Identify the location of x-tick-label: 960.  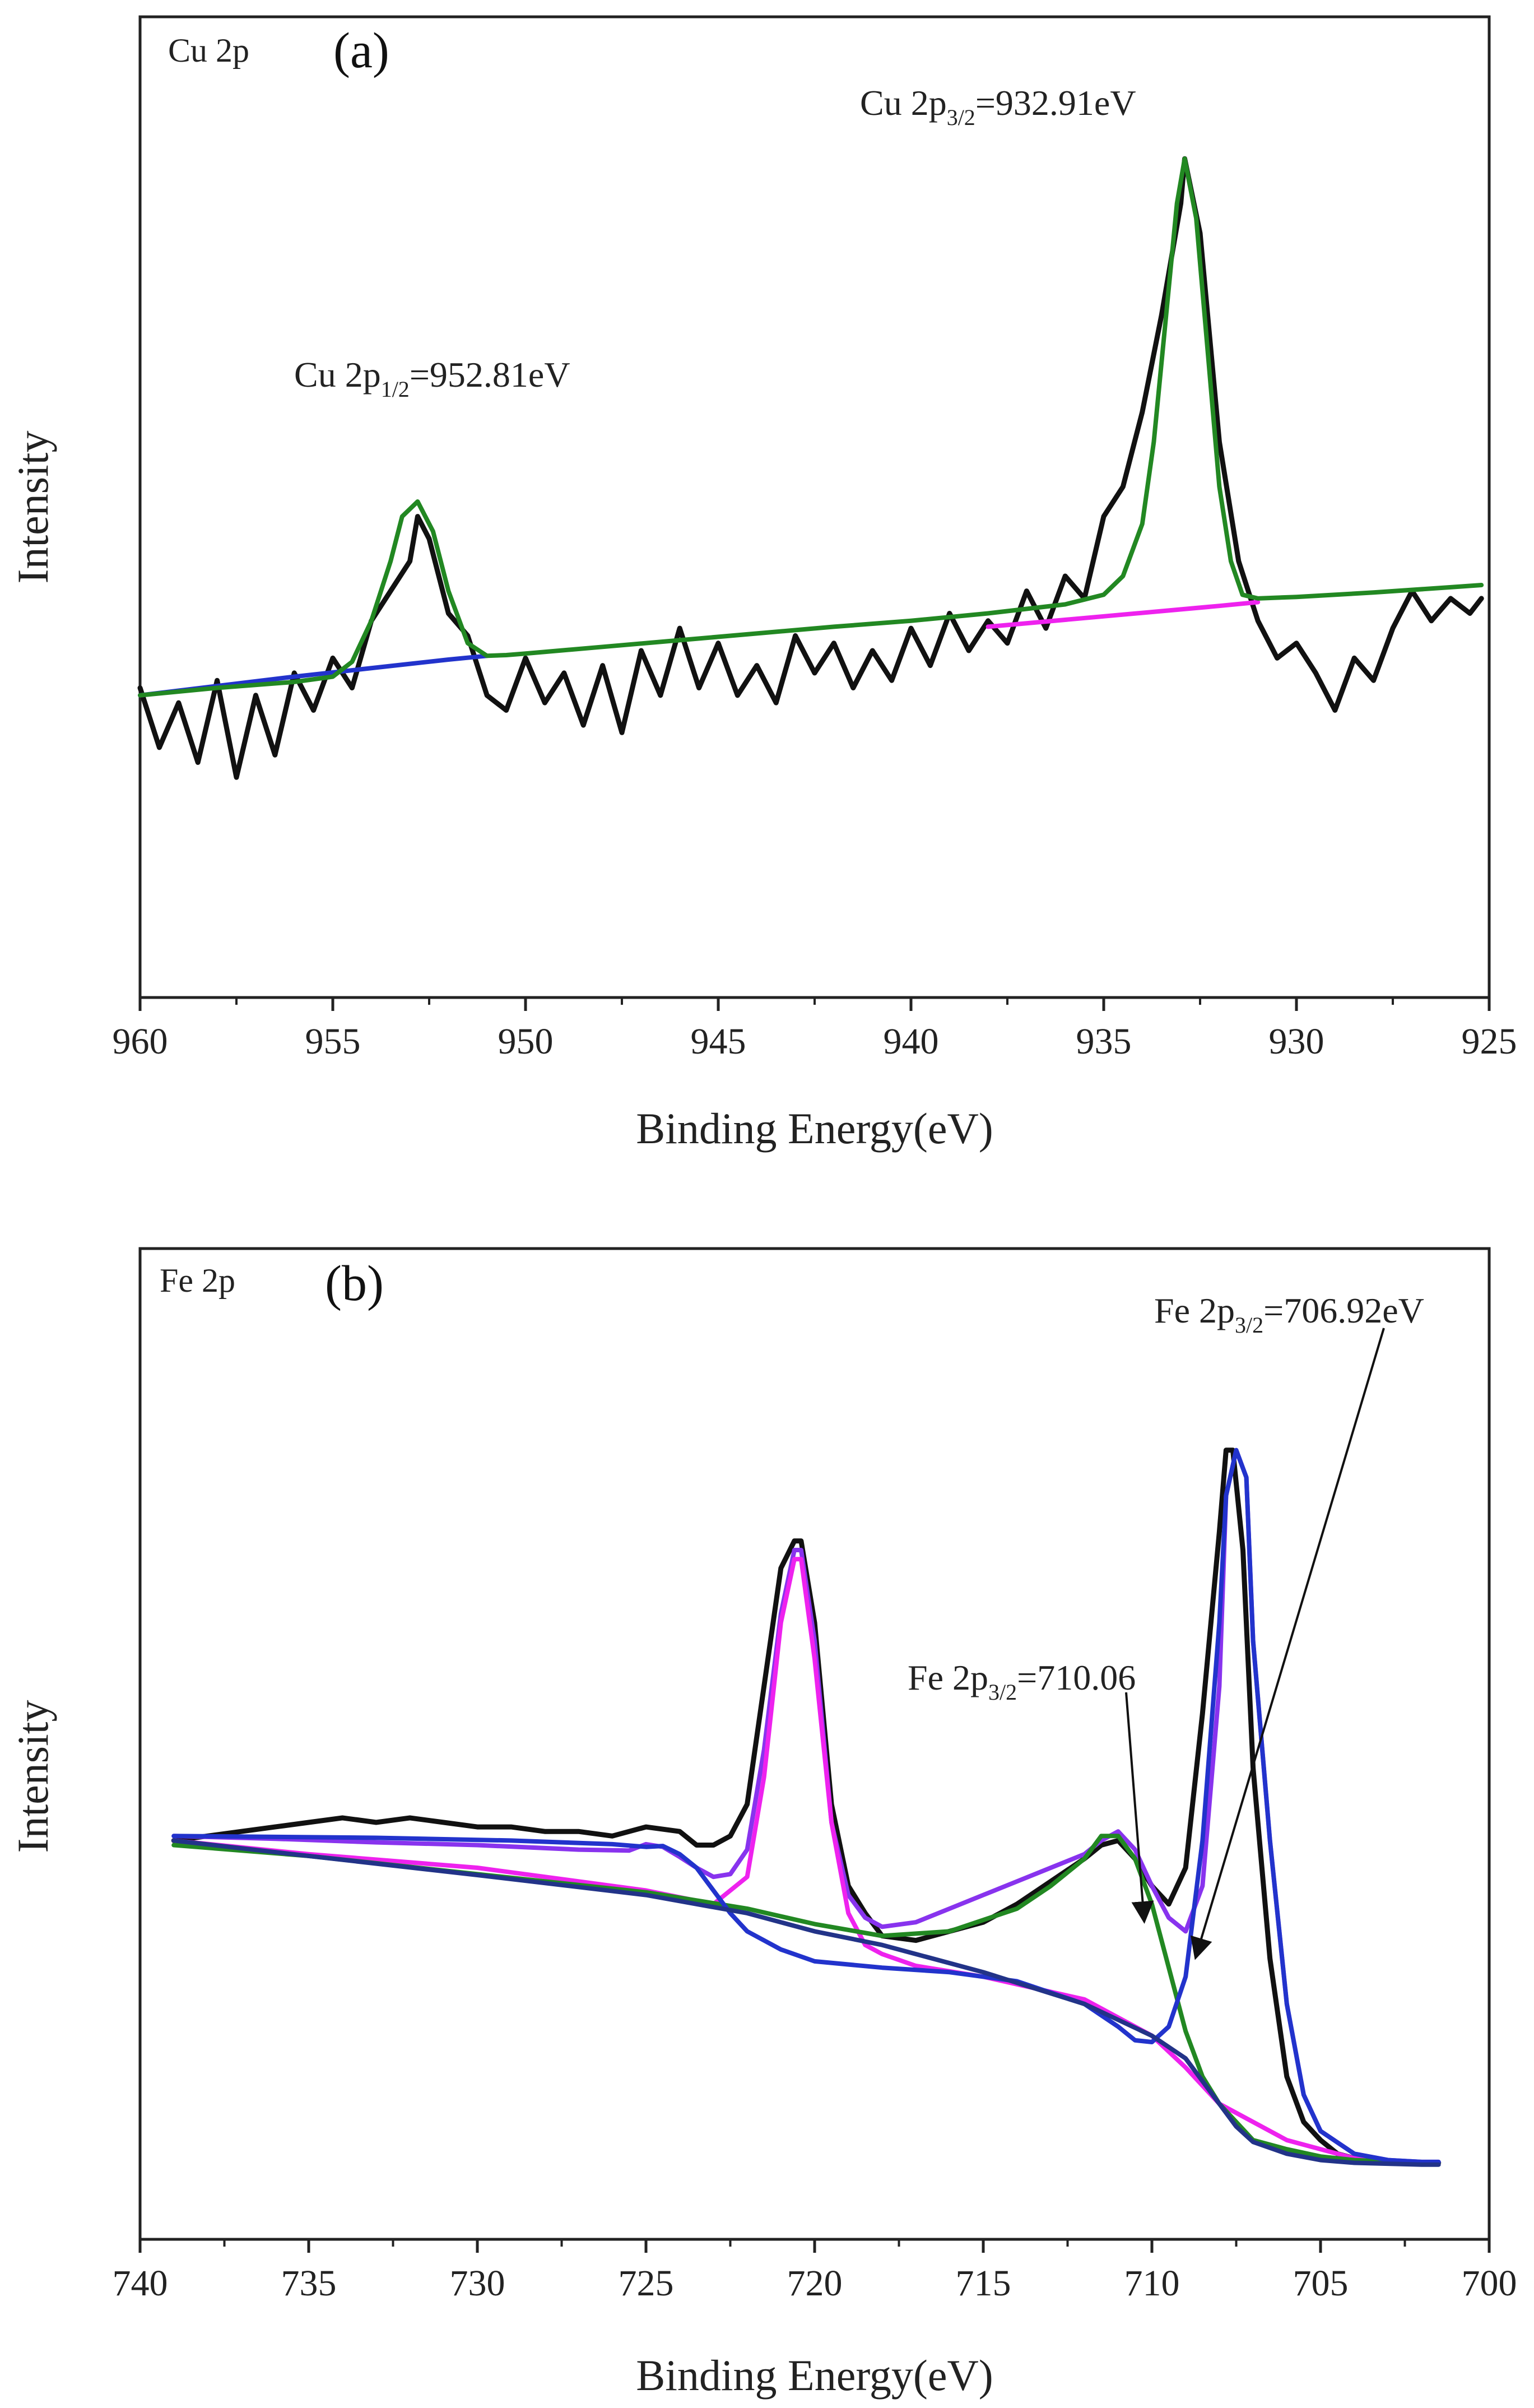
(140, 1041).